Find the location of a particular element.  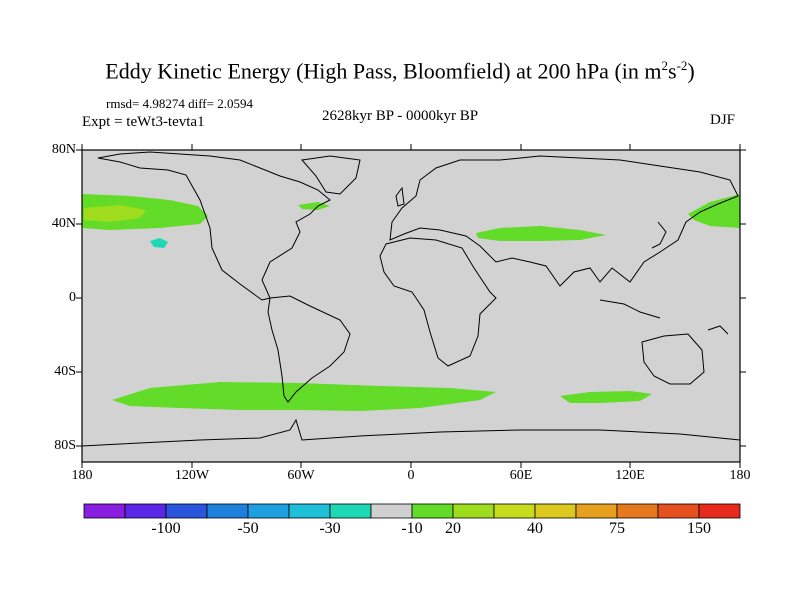

lon-label: 120W is located at coordinates (192, 475).